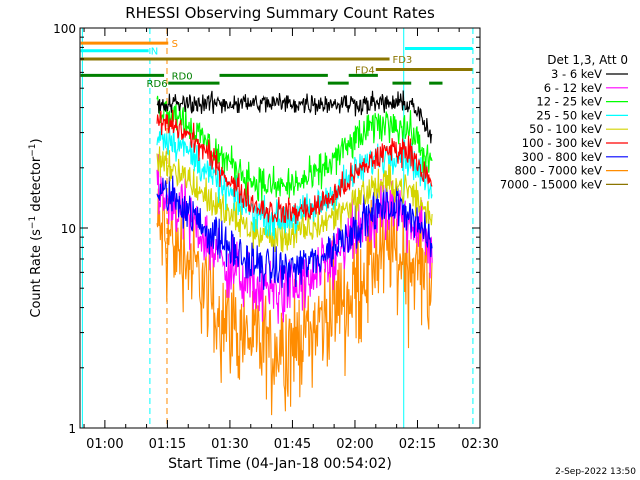 Image resolution: width=640 pixels, height=480 pixels. What do you see at coordinates (36, 186) in the screenshot?
I see `y-label-mid: detector` at bounding box center [36, 186].